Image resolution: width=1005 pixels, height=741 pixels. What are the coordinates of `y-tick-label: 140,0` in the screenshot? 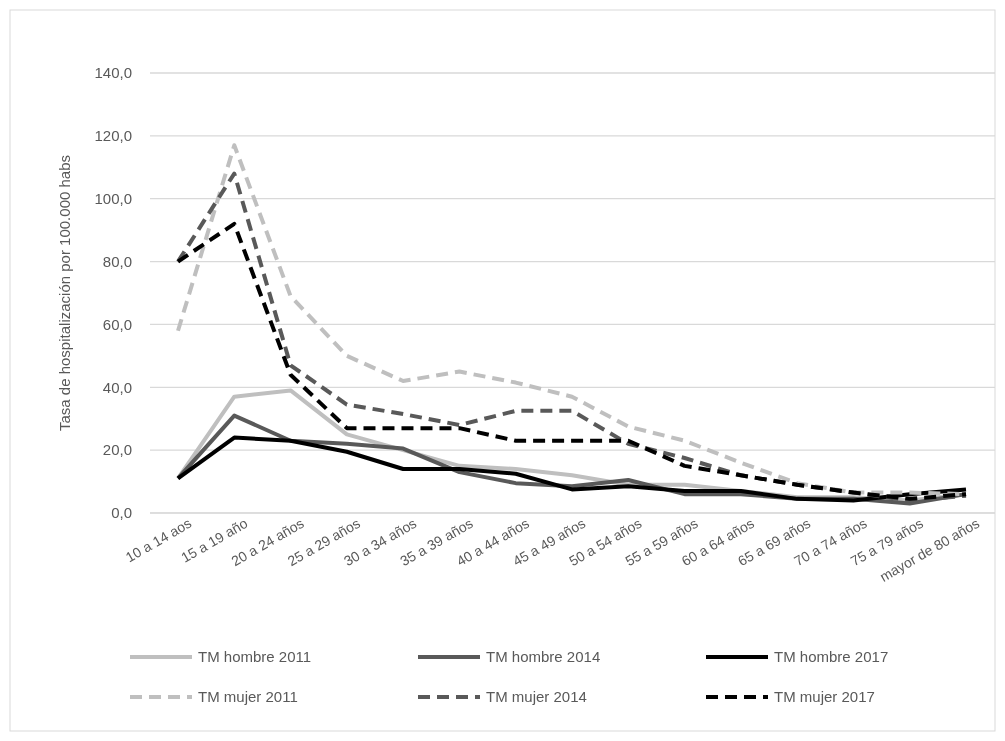 It's located at (113, 73).